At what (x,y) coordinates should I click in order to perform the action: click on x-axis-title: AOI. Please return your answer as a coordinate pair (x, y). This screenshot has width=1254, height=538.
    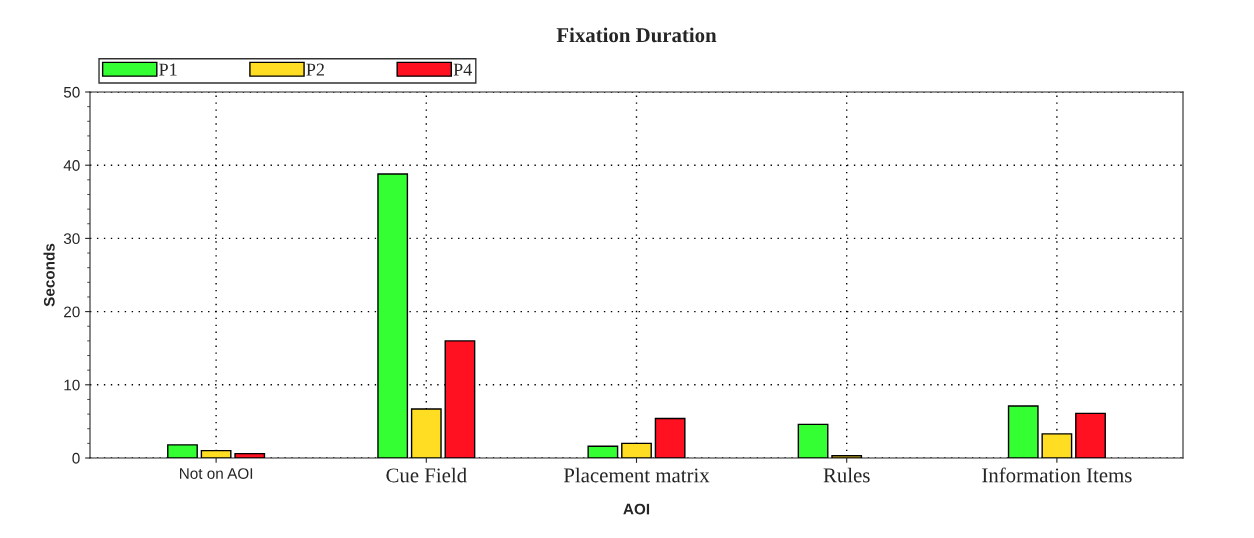
    Looking at the image, I should click on (636, 509).